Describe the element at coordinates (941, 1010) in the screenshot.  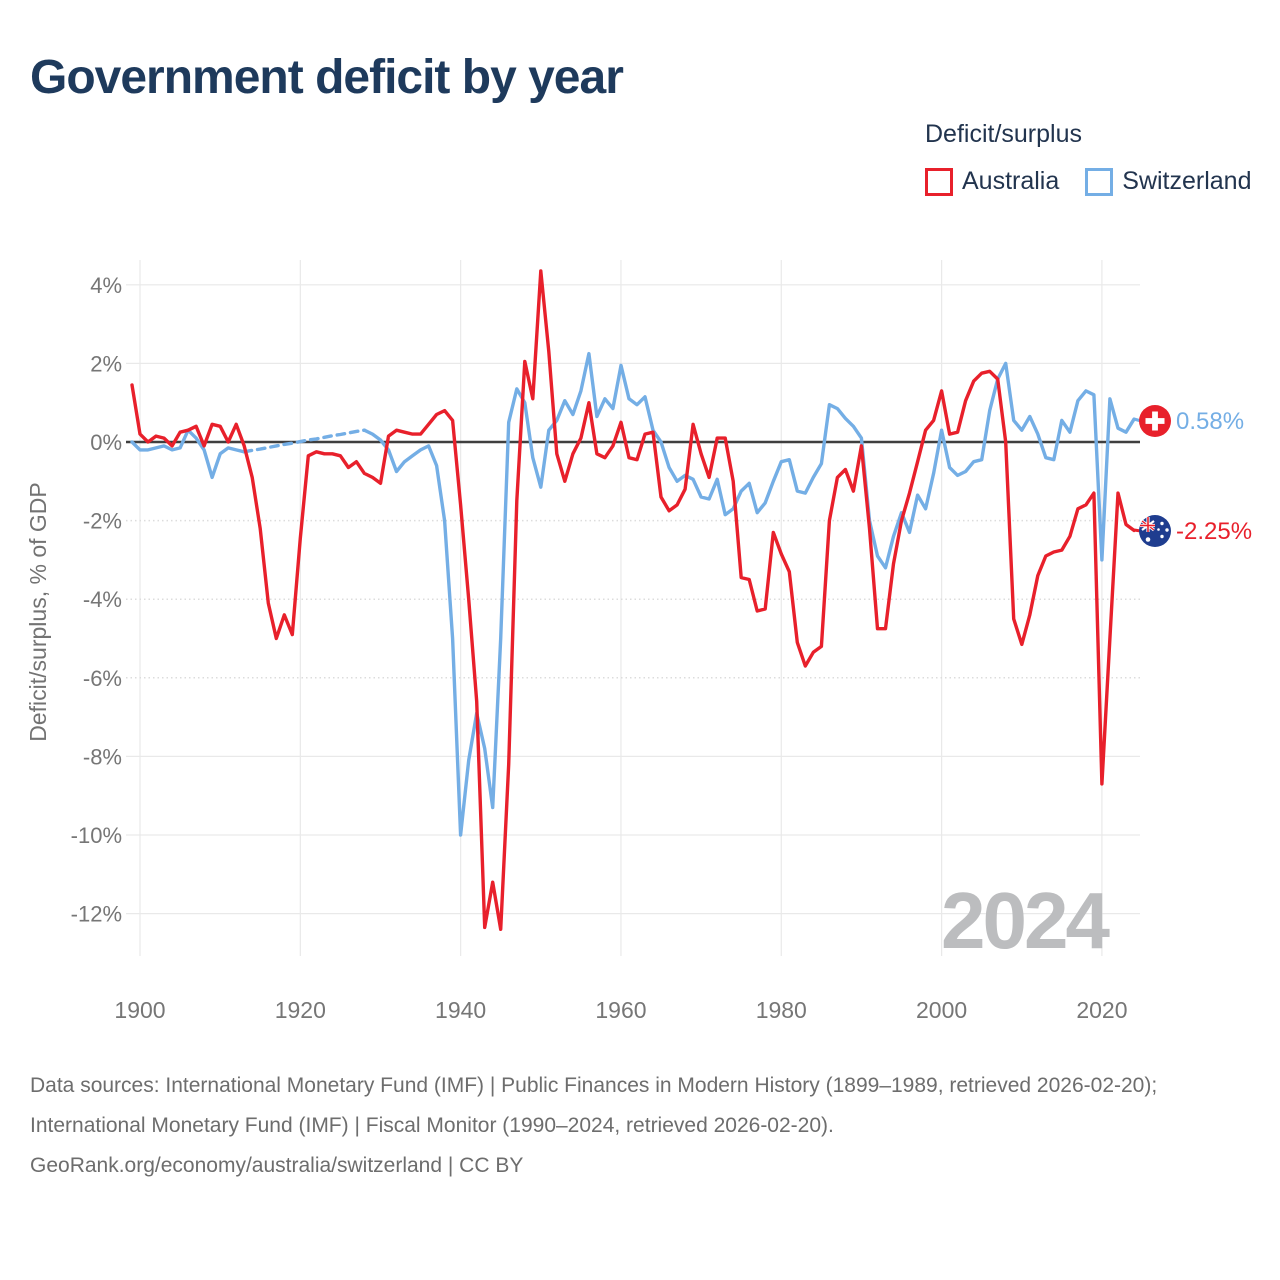
I see `svg-text: 2000` at that location.